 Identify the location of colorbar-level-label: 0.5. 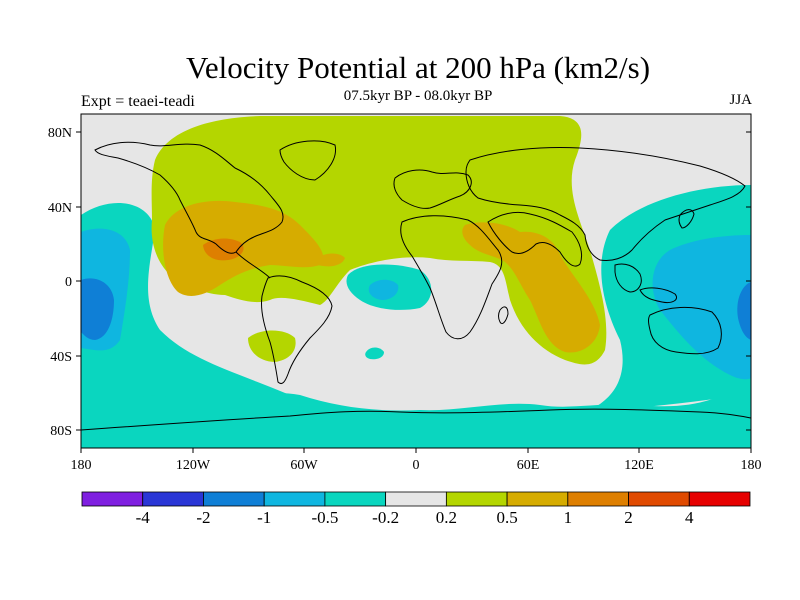
(506, 517).